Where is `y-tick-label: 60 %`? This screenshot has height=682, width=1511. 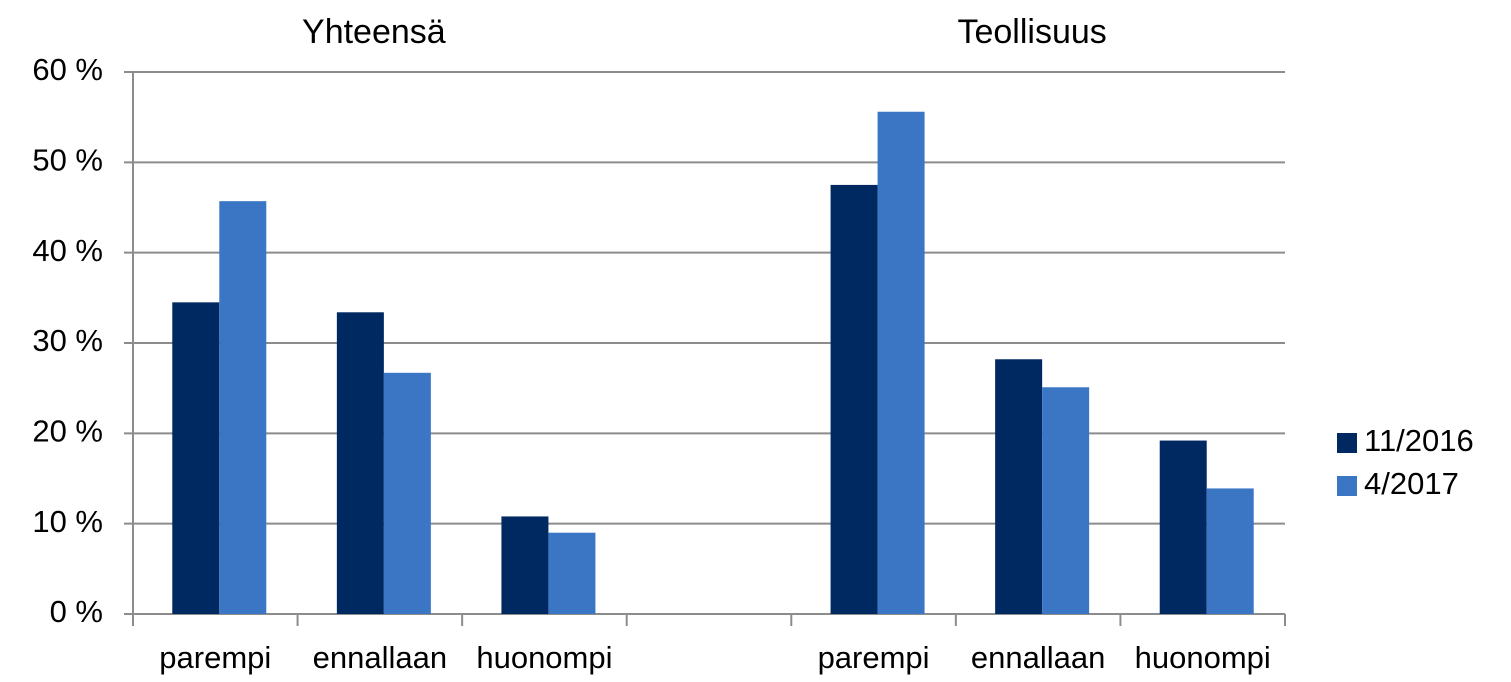 y-tick-label: 60 % is located at coordinates (67, 69).